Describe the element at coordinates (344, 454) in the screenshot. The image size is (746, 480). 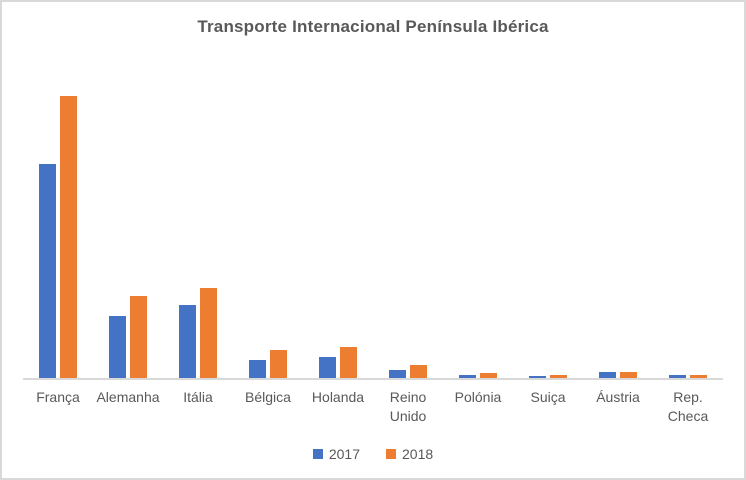
I see `legend-label-2017: 2017` at that location.